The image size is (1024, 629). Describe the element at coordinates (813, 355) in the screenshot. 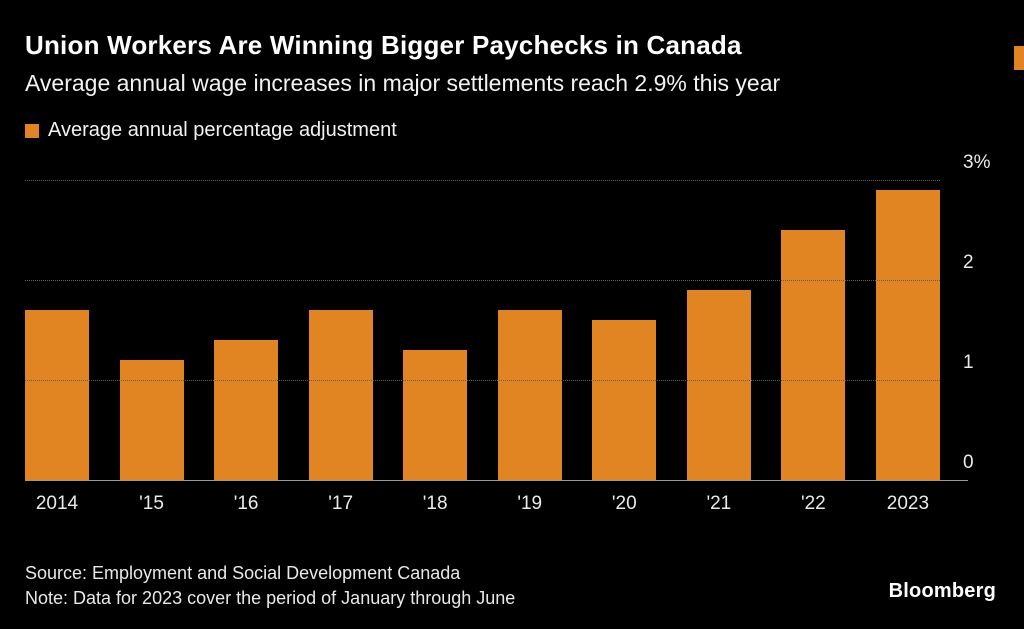

I see `bar-'22` at that location.